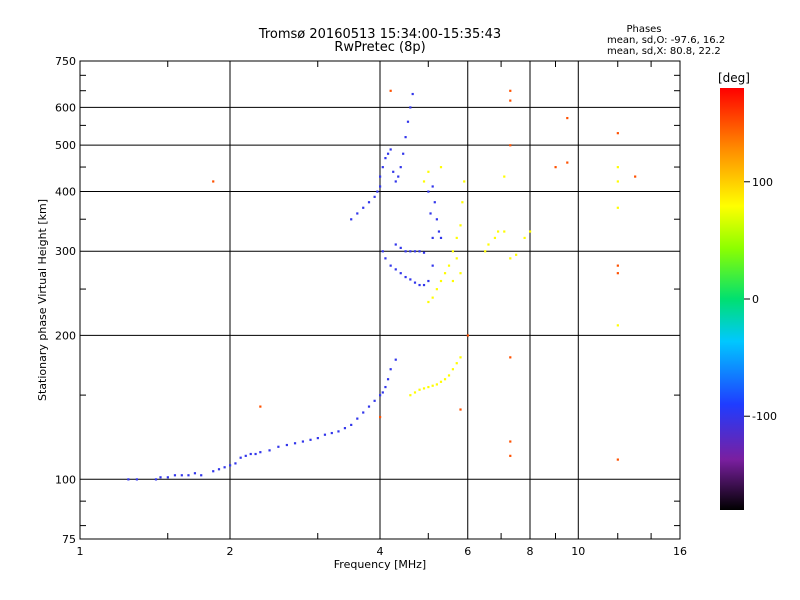 This screenshot has width=800, height=600. Describe the element at coordinates (380, 34) in the screenshot. I see `chart-title: Tromsø 20160513 15:34:00-15:35:43` at that location.